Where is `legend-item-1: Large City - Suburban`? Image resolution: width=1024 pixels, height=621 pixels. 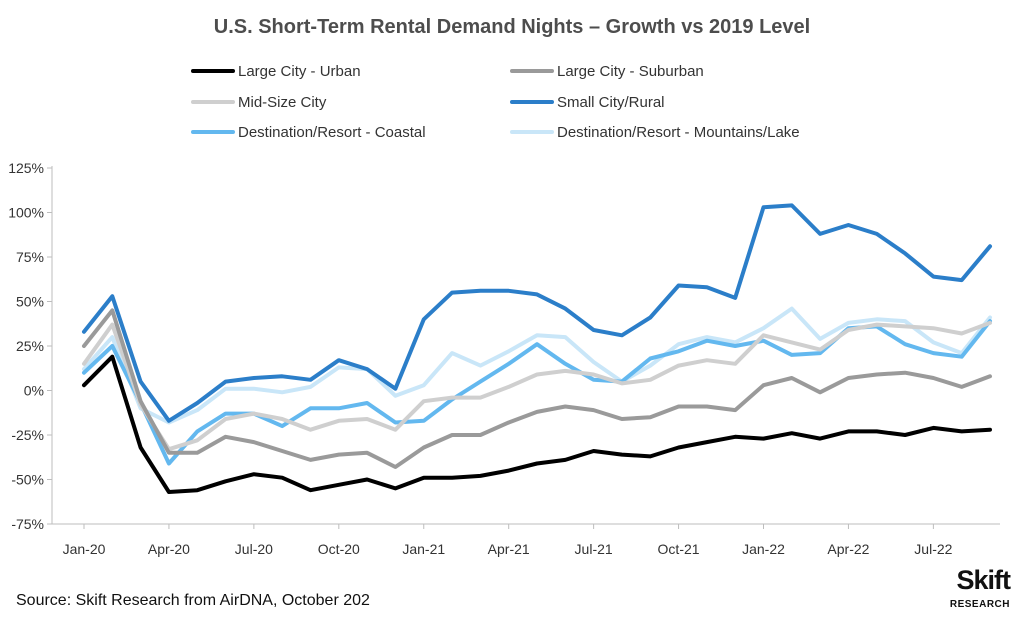 legend-item-1: Large City - Suburban is located at coordinates (607, 71).